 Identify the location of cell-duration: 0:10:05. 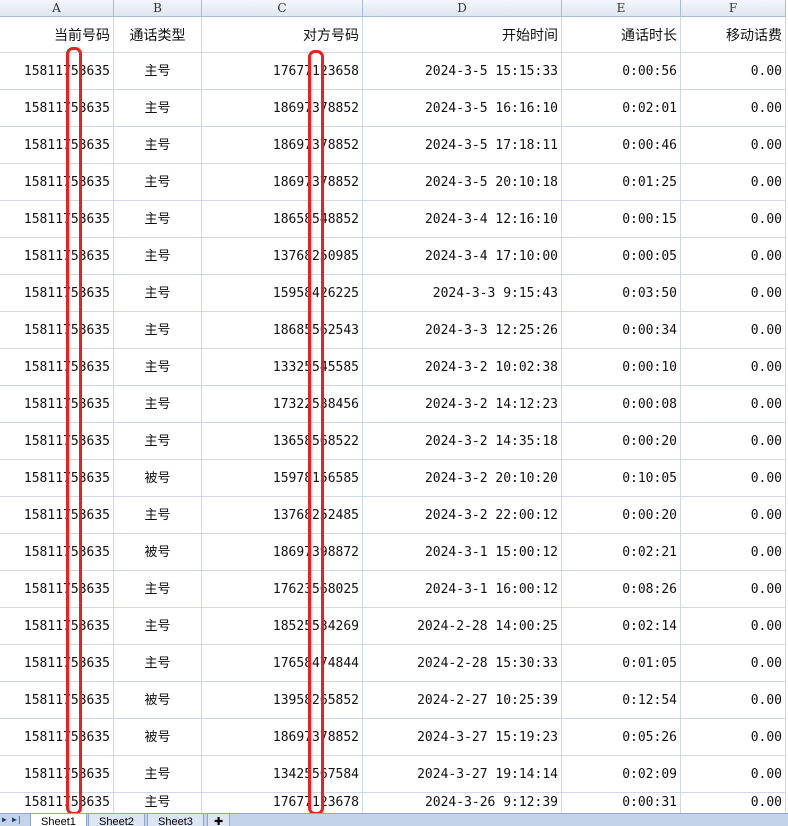
(621, 478).